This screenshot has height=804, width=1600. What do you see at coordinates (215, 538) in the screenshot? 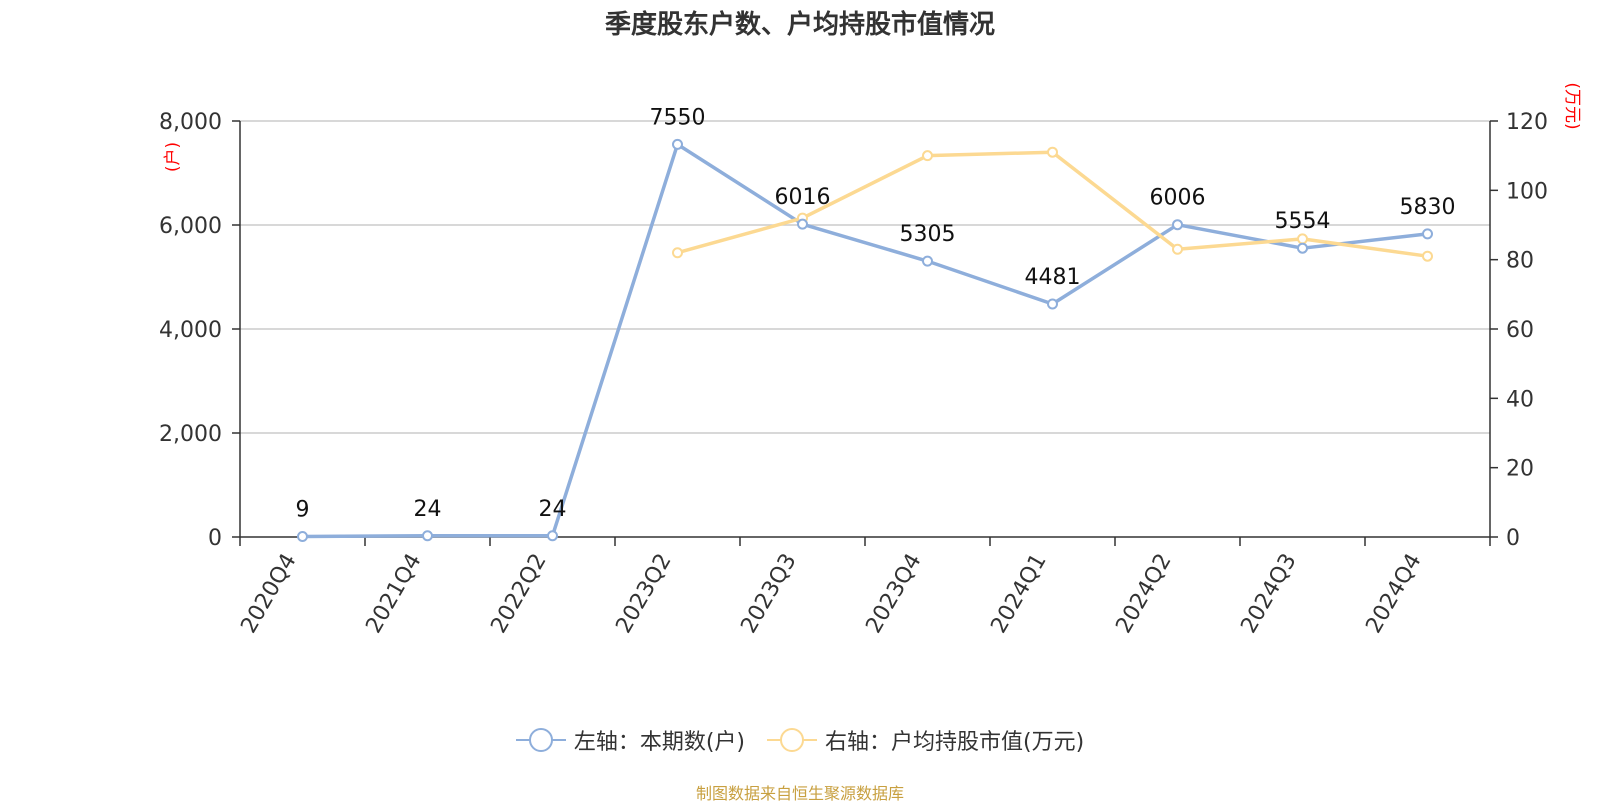
I see `left-axis-tick-label: 0` at bounding box center [215, 538].